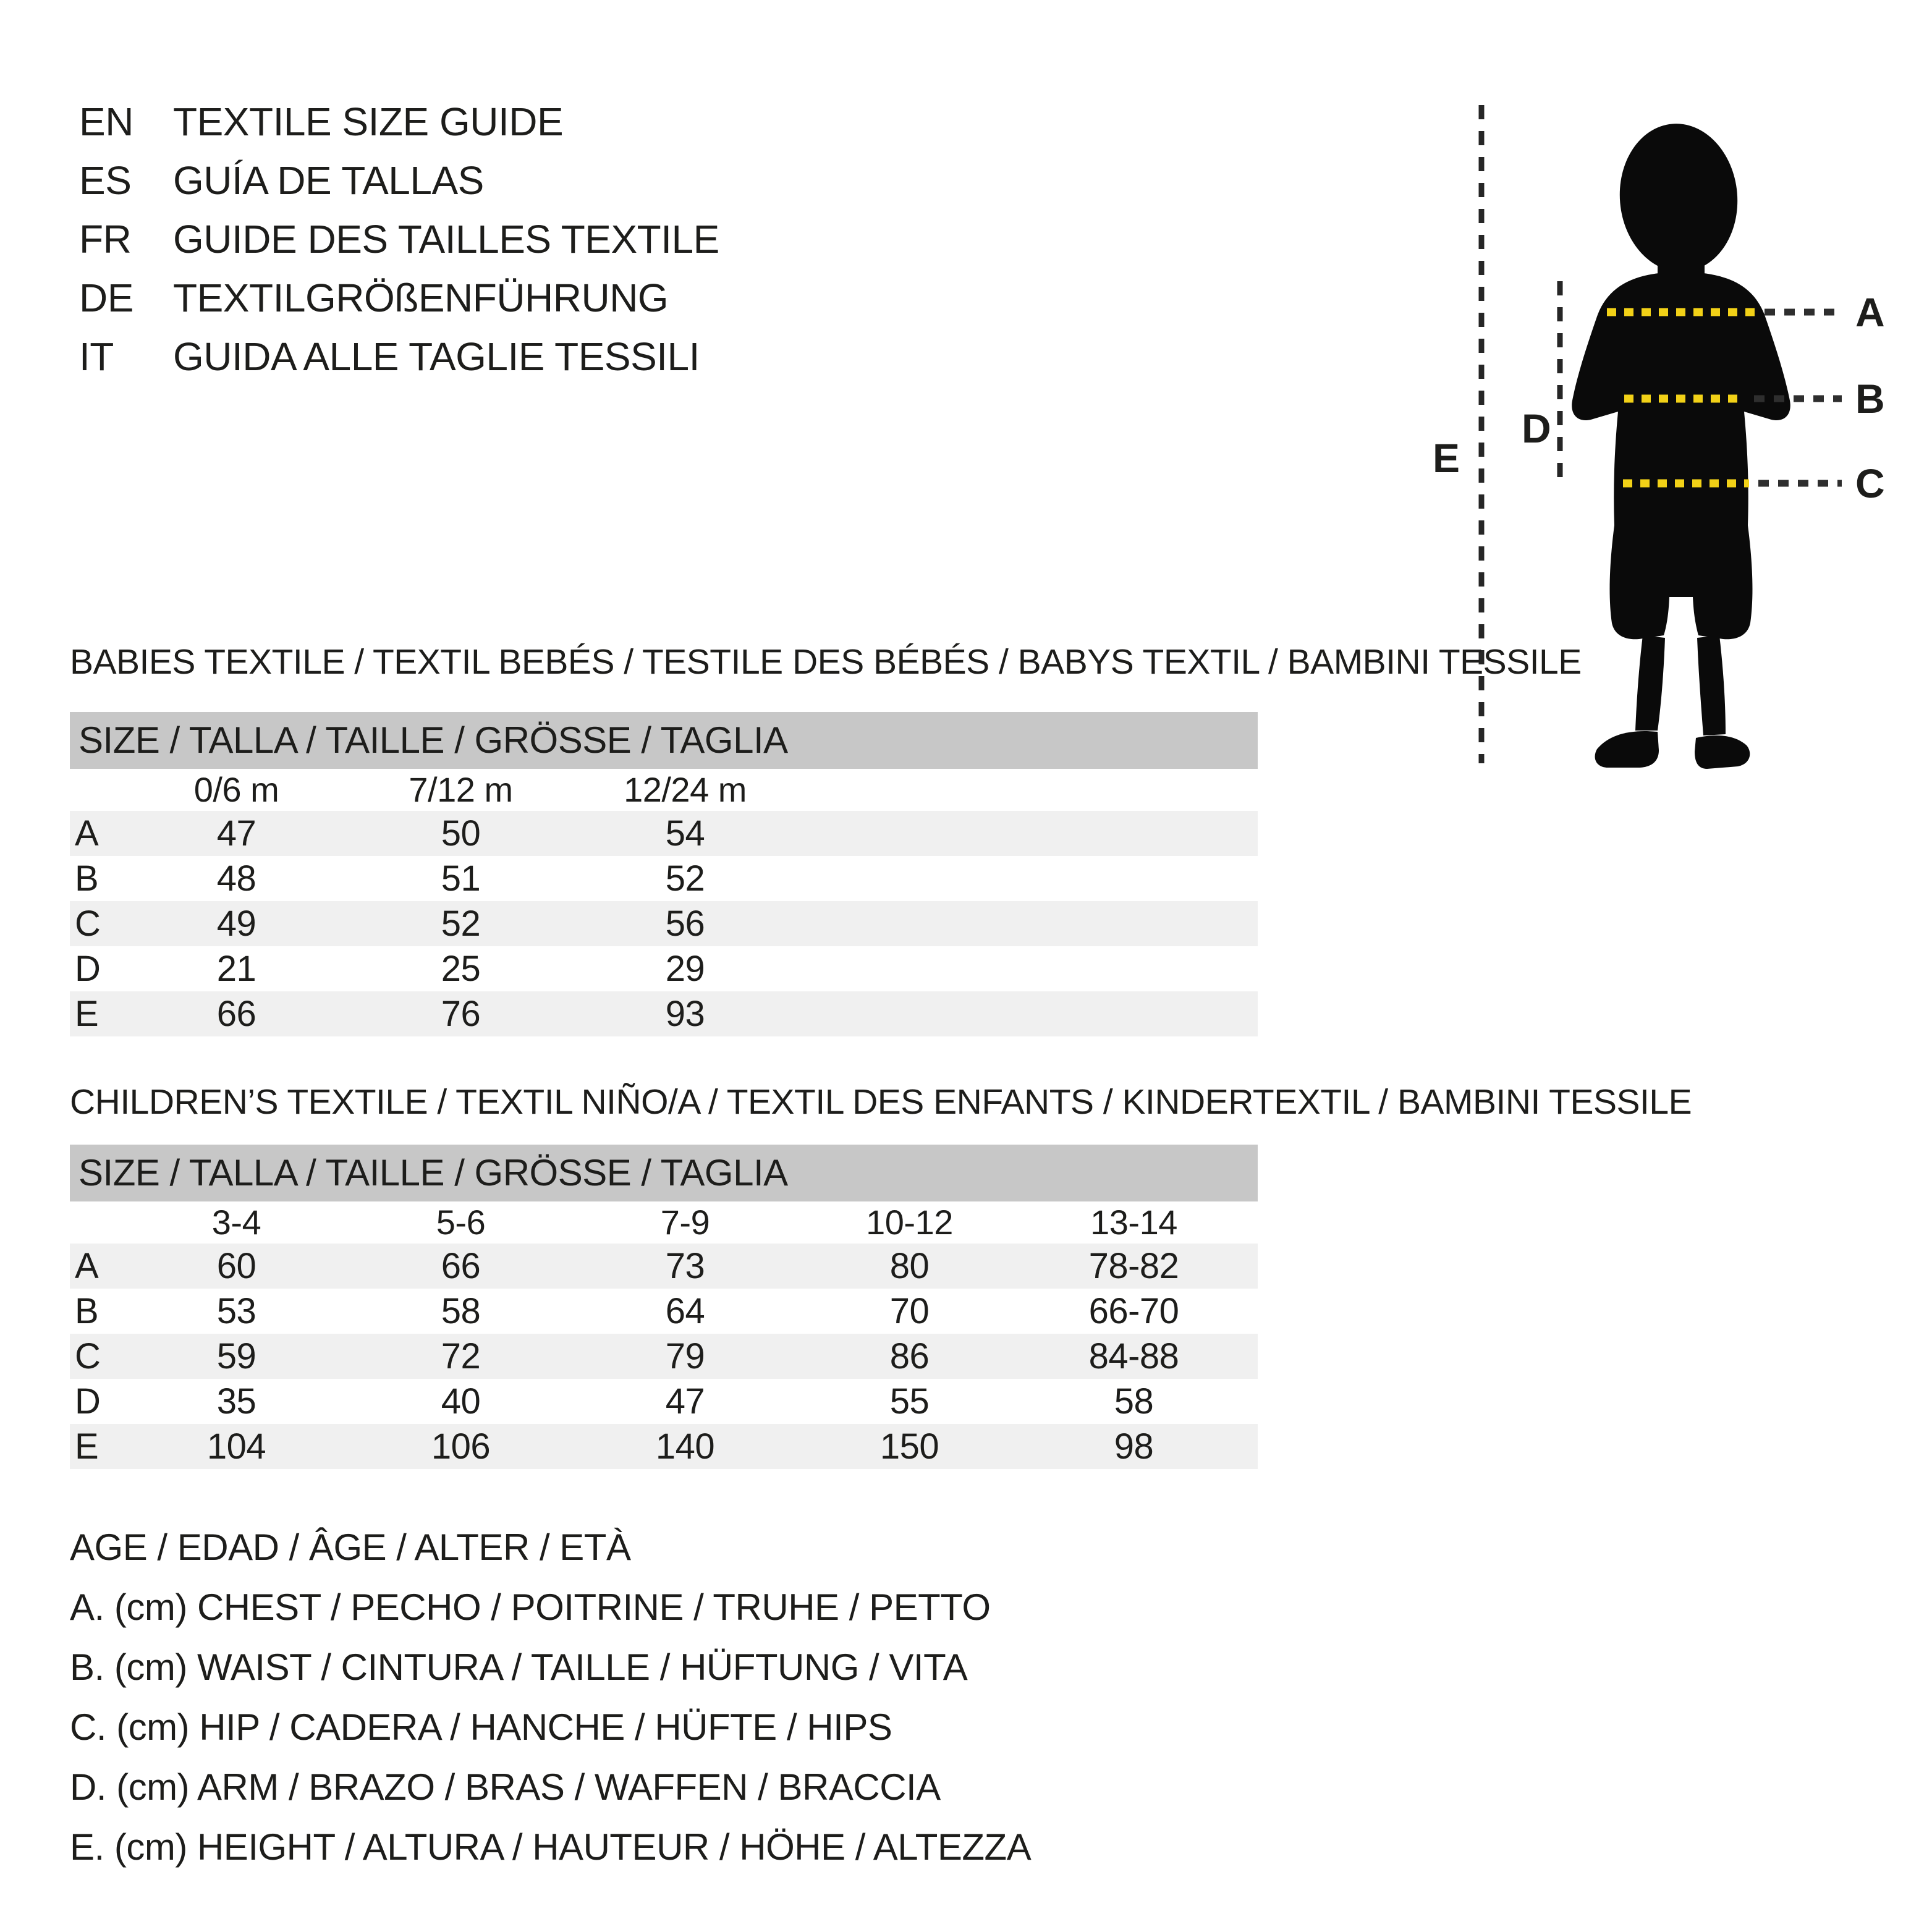 Image resolution: width=1932 pixels, height=1932 pixels. I want to click on lang-title-de: TEXTILGRÖßENFÜHRUNG, so click(421, 298).